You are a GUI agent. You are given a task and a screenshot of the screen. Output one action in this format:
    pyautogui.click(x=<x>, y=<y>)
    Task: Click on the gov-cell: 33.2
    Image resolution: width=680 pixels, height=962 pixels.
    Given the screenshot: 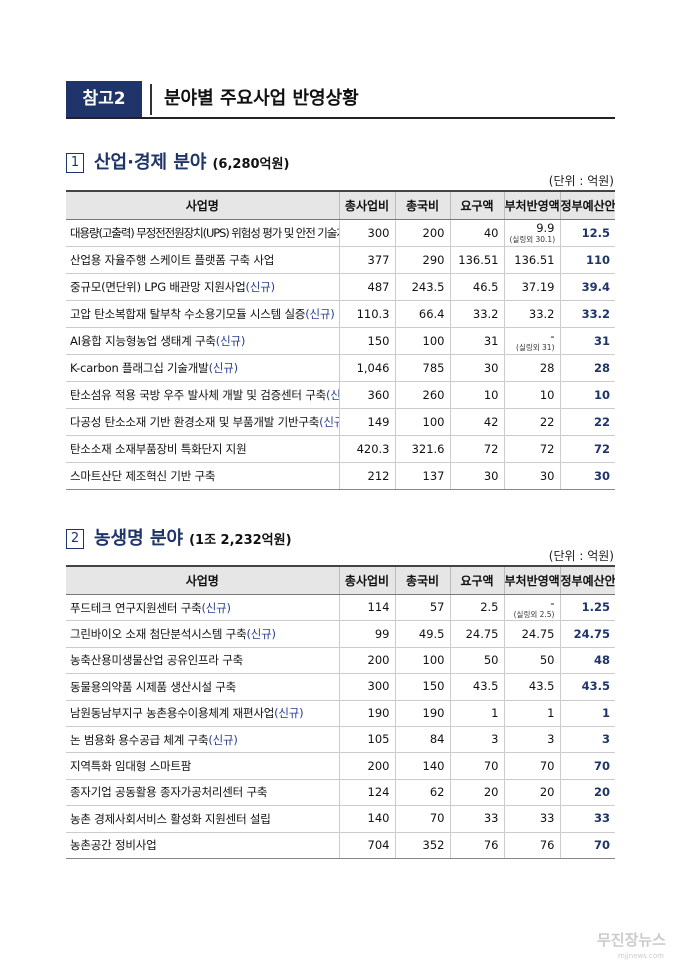 What is the action you would take?
    pyautogui.click(x=587, y=314)
    